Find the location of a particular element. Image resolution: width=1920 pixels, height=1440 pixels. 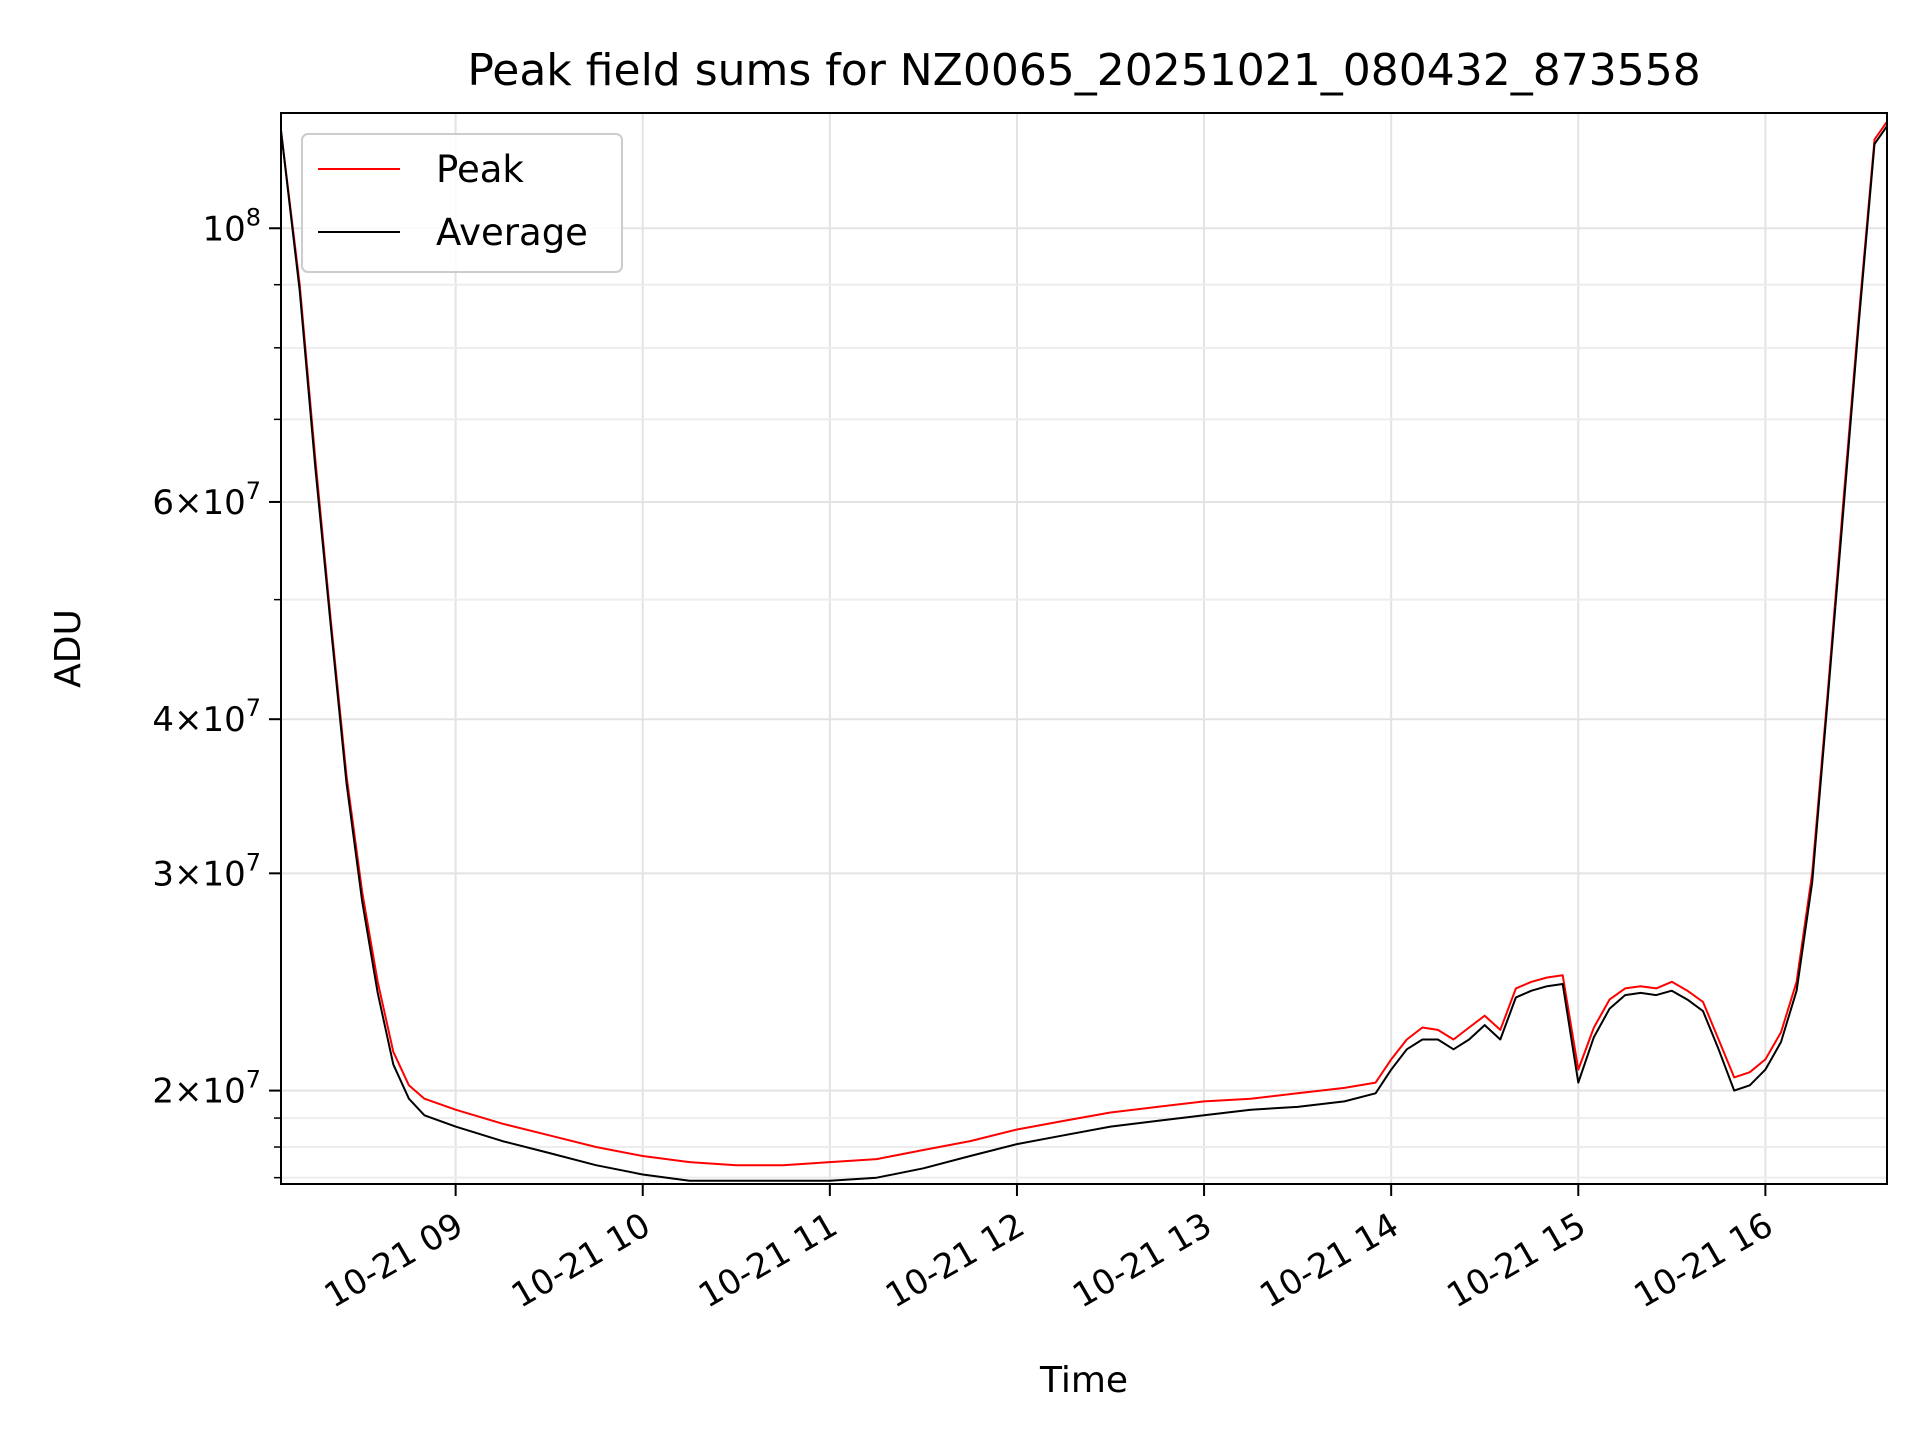

y-tick-mantissa: 6 is located at coordinates (163, 503).